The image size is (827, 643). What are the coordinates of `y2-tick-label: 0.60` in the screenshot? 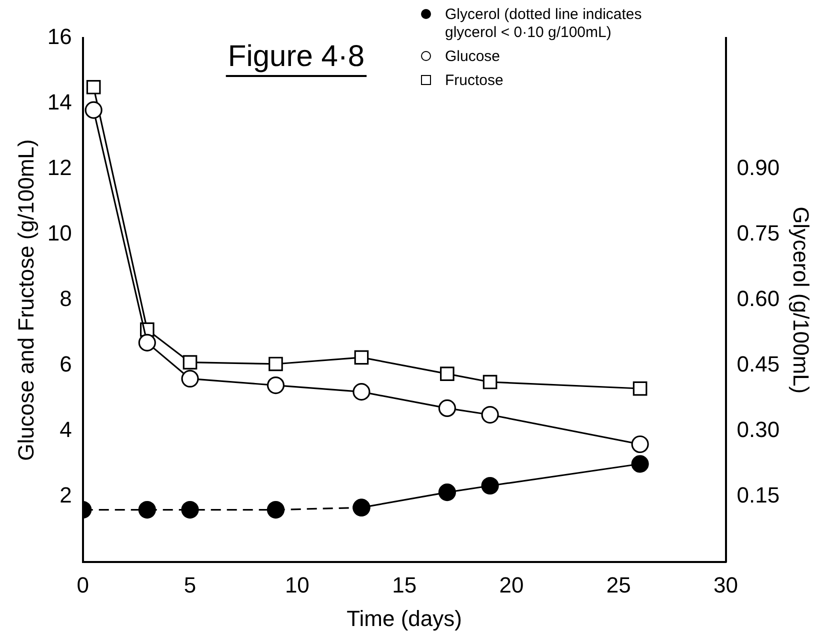 It's located at (758, 299).